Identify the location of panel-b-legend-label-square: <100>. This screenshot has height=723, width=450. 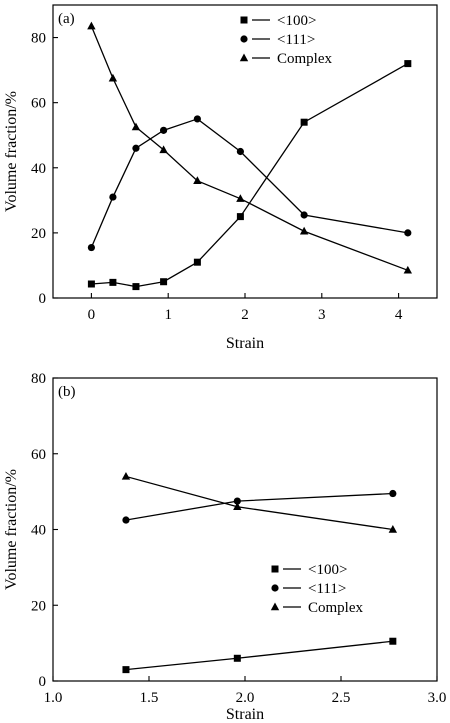
(327, 570).